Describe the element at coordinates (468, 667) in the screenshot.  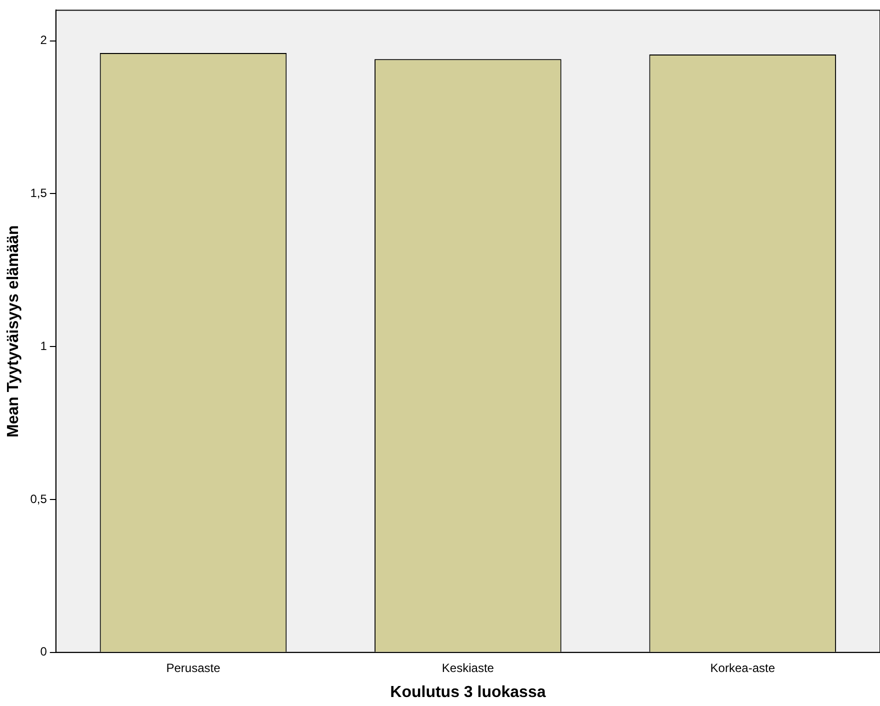
I see `x-tick-label: Keskiaste` at that location.